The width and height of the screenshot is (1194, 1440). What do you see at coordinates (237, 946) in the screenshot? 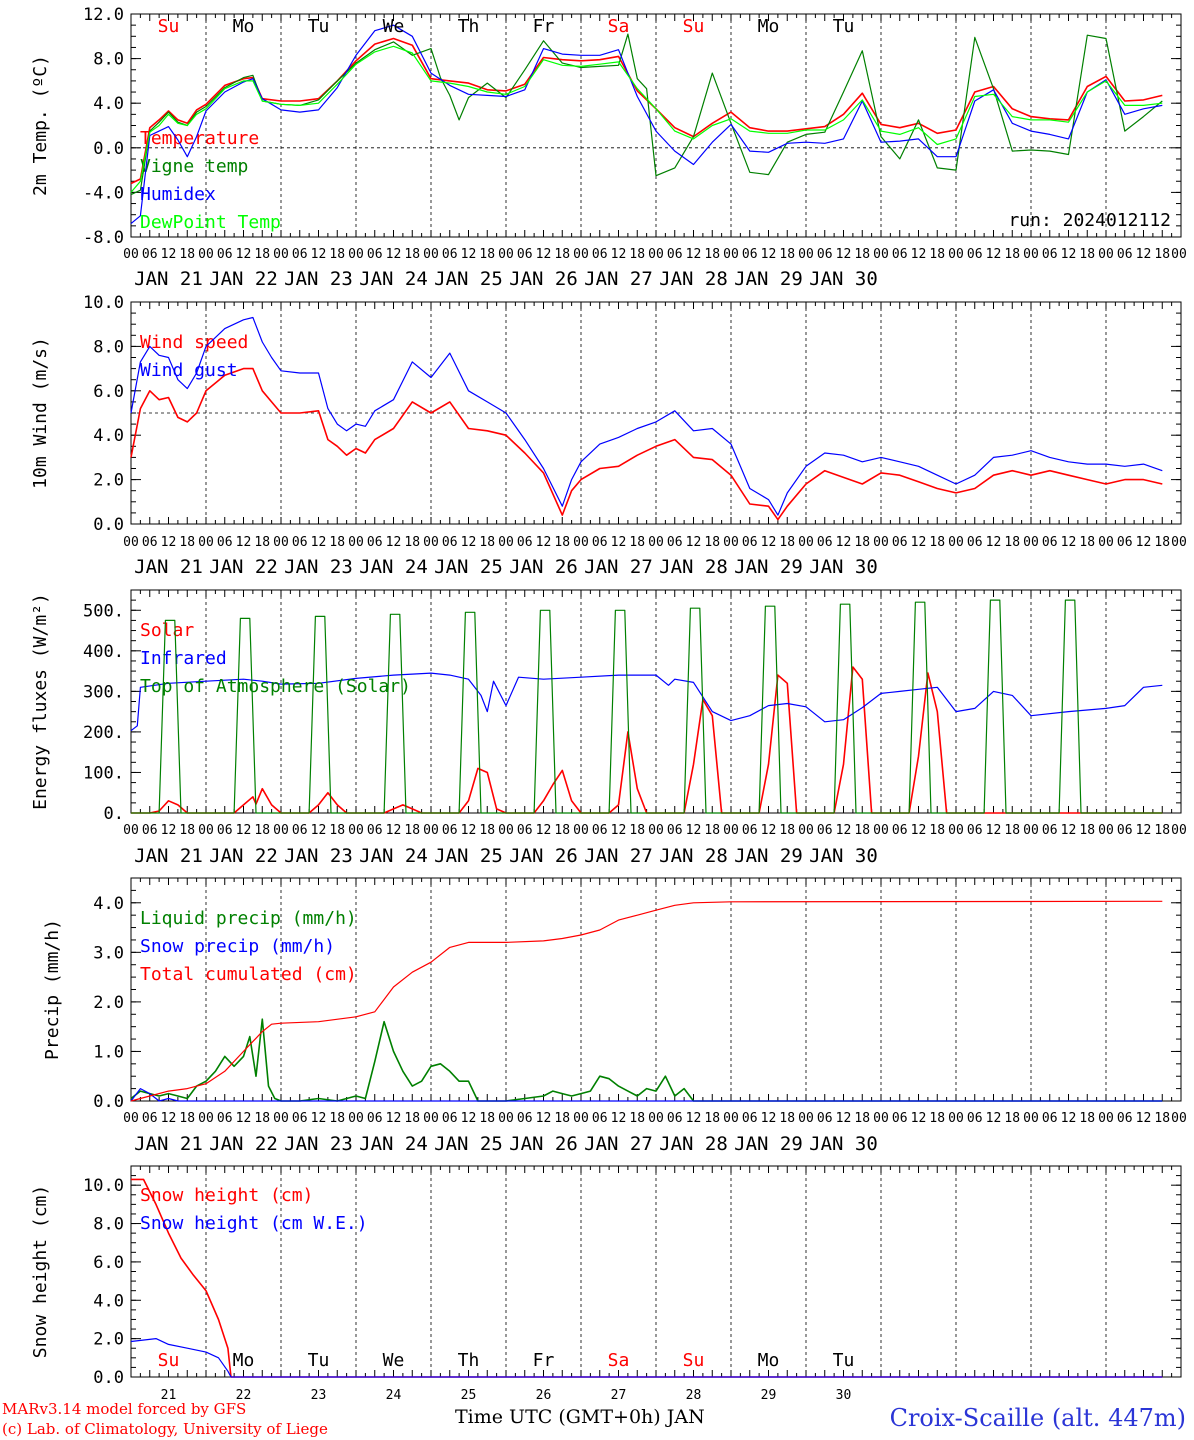
I see `legend-entry: Snow precip (mm/h)` at bounding box center [237, 946].